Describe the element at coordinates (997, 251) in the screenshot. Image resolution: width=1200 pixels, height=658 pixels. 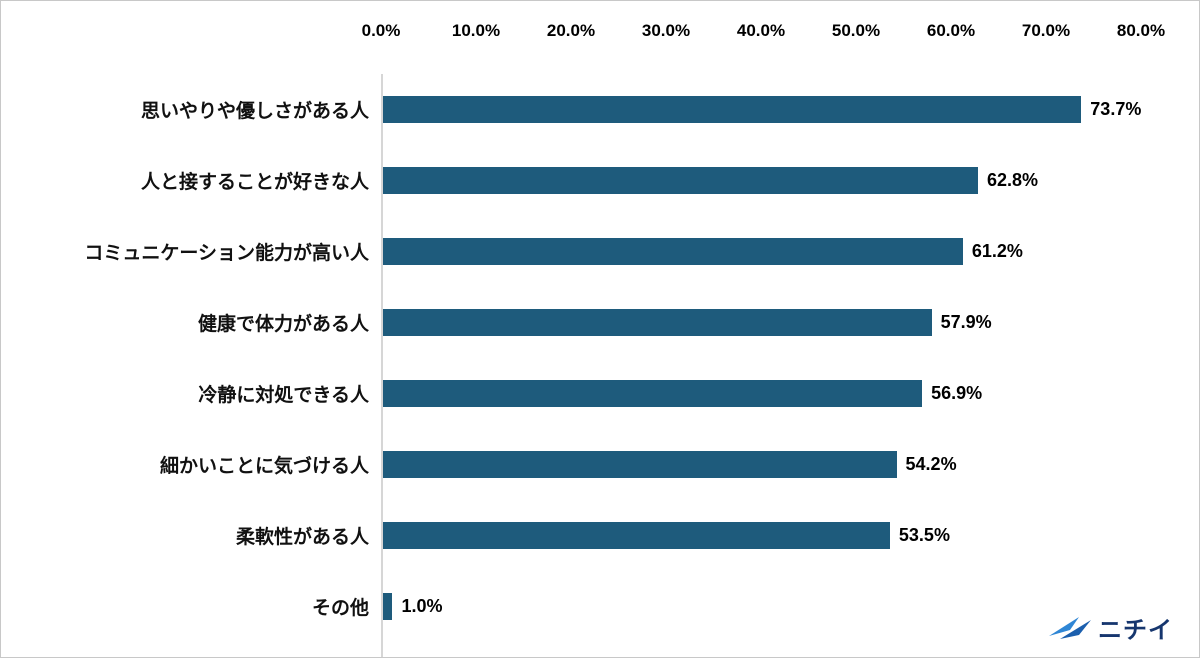
I see `value-label: 61.2%` at that location.